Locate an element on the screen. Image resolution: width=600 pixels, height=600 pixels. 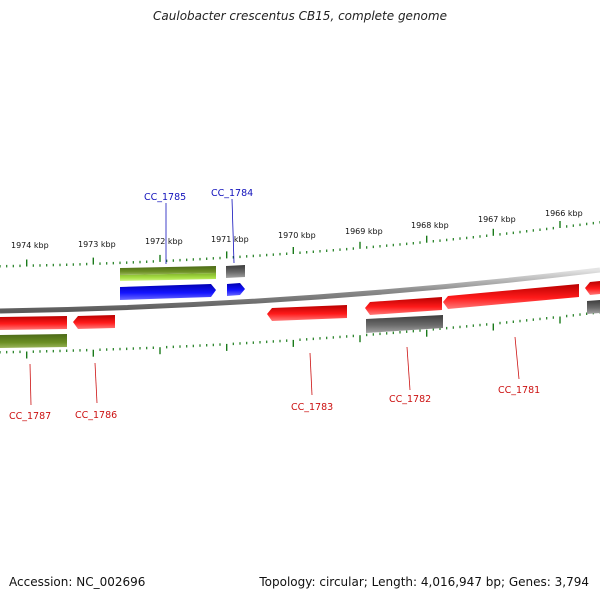
gene-label-cc-1782: CC_1782 is located at coordinates (410, 399).